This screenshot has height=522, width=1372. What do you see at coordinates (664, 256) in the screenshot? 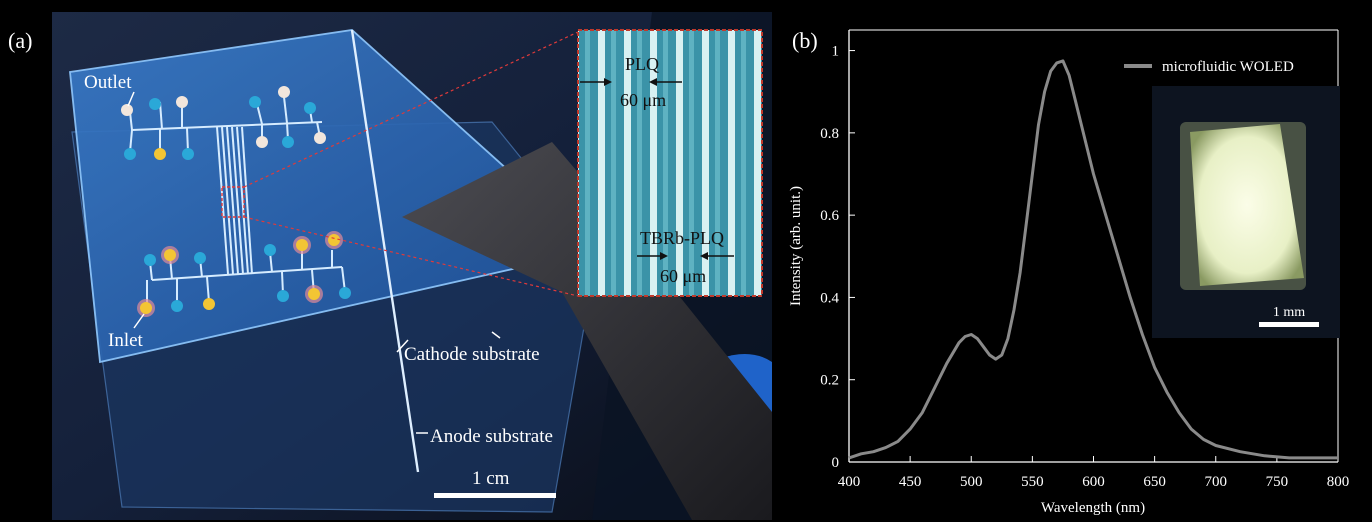
I see `arrowhead-left-bottom` at bounding box center [664, 256].